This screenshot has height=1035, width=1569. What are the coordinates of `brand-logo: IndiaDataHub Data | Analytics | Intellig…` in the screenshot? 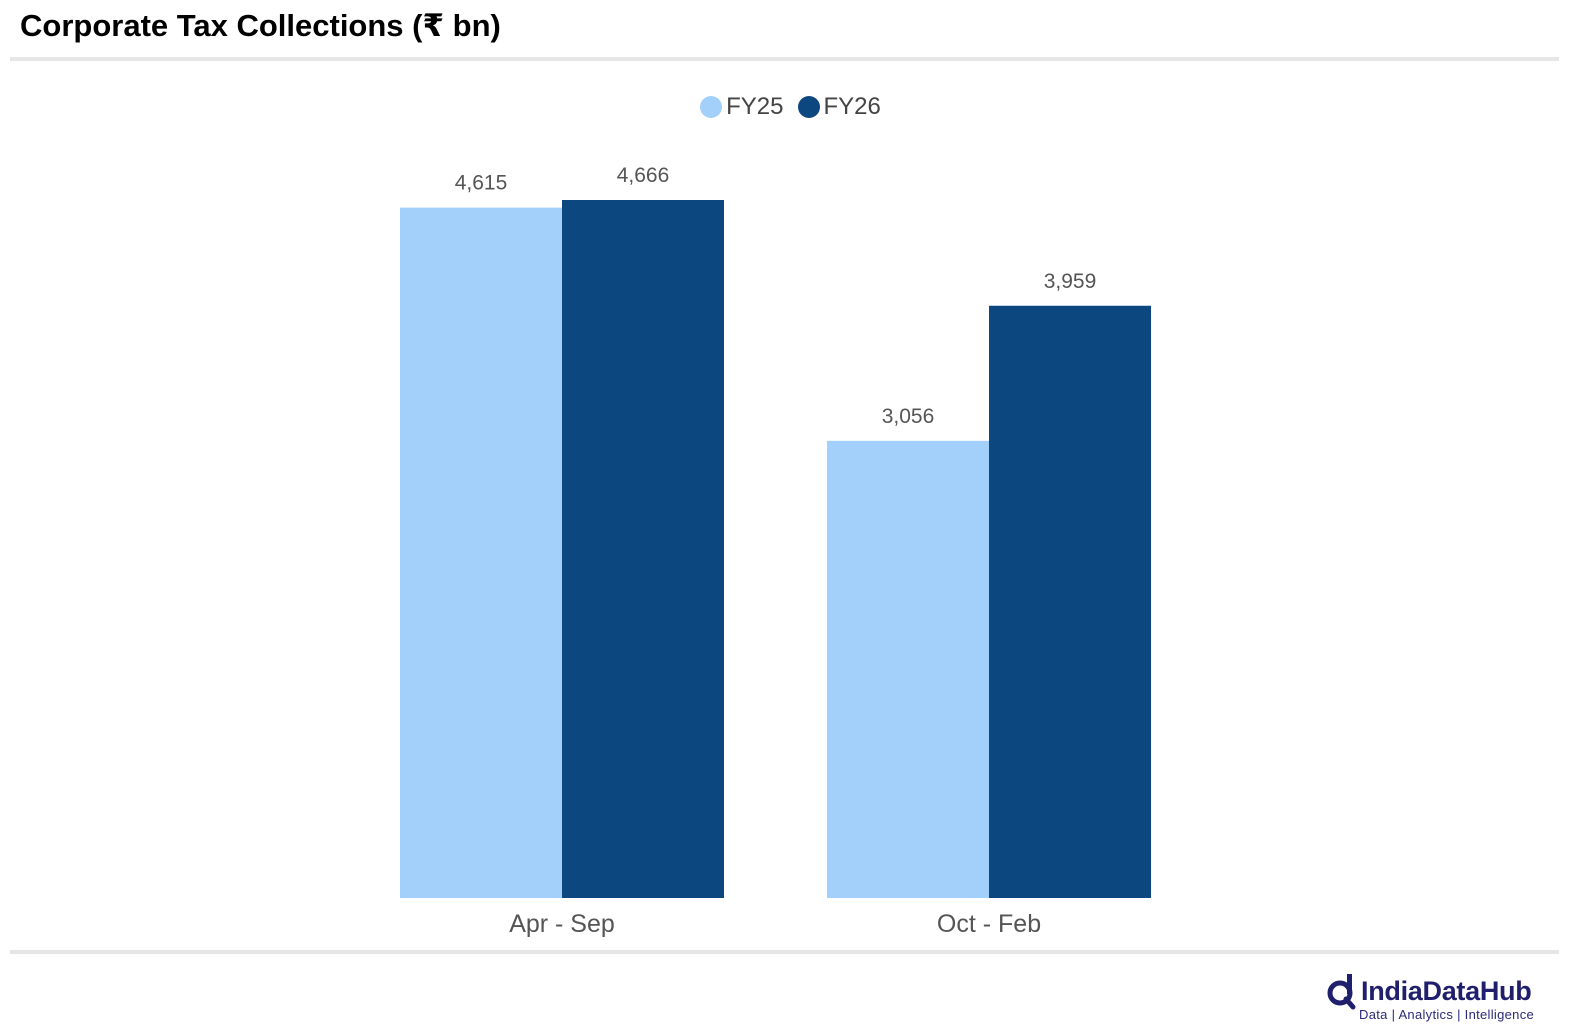 It's located at (1440, 1000).